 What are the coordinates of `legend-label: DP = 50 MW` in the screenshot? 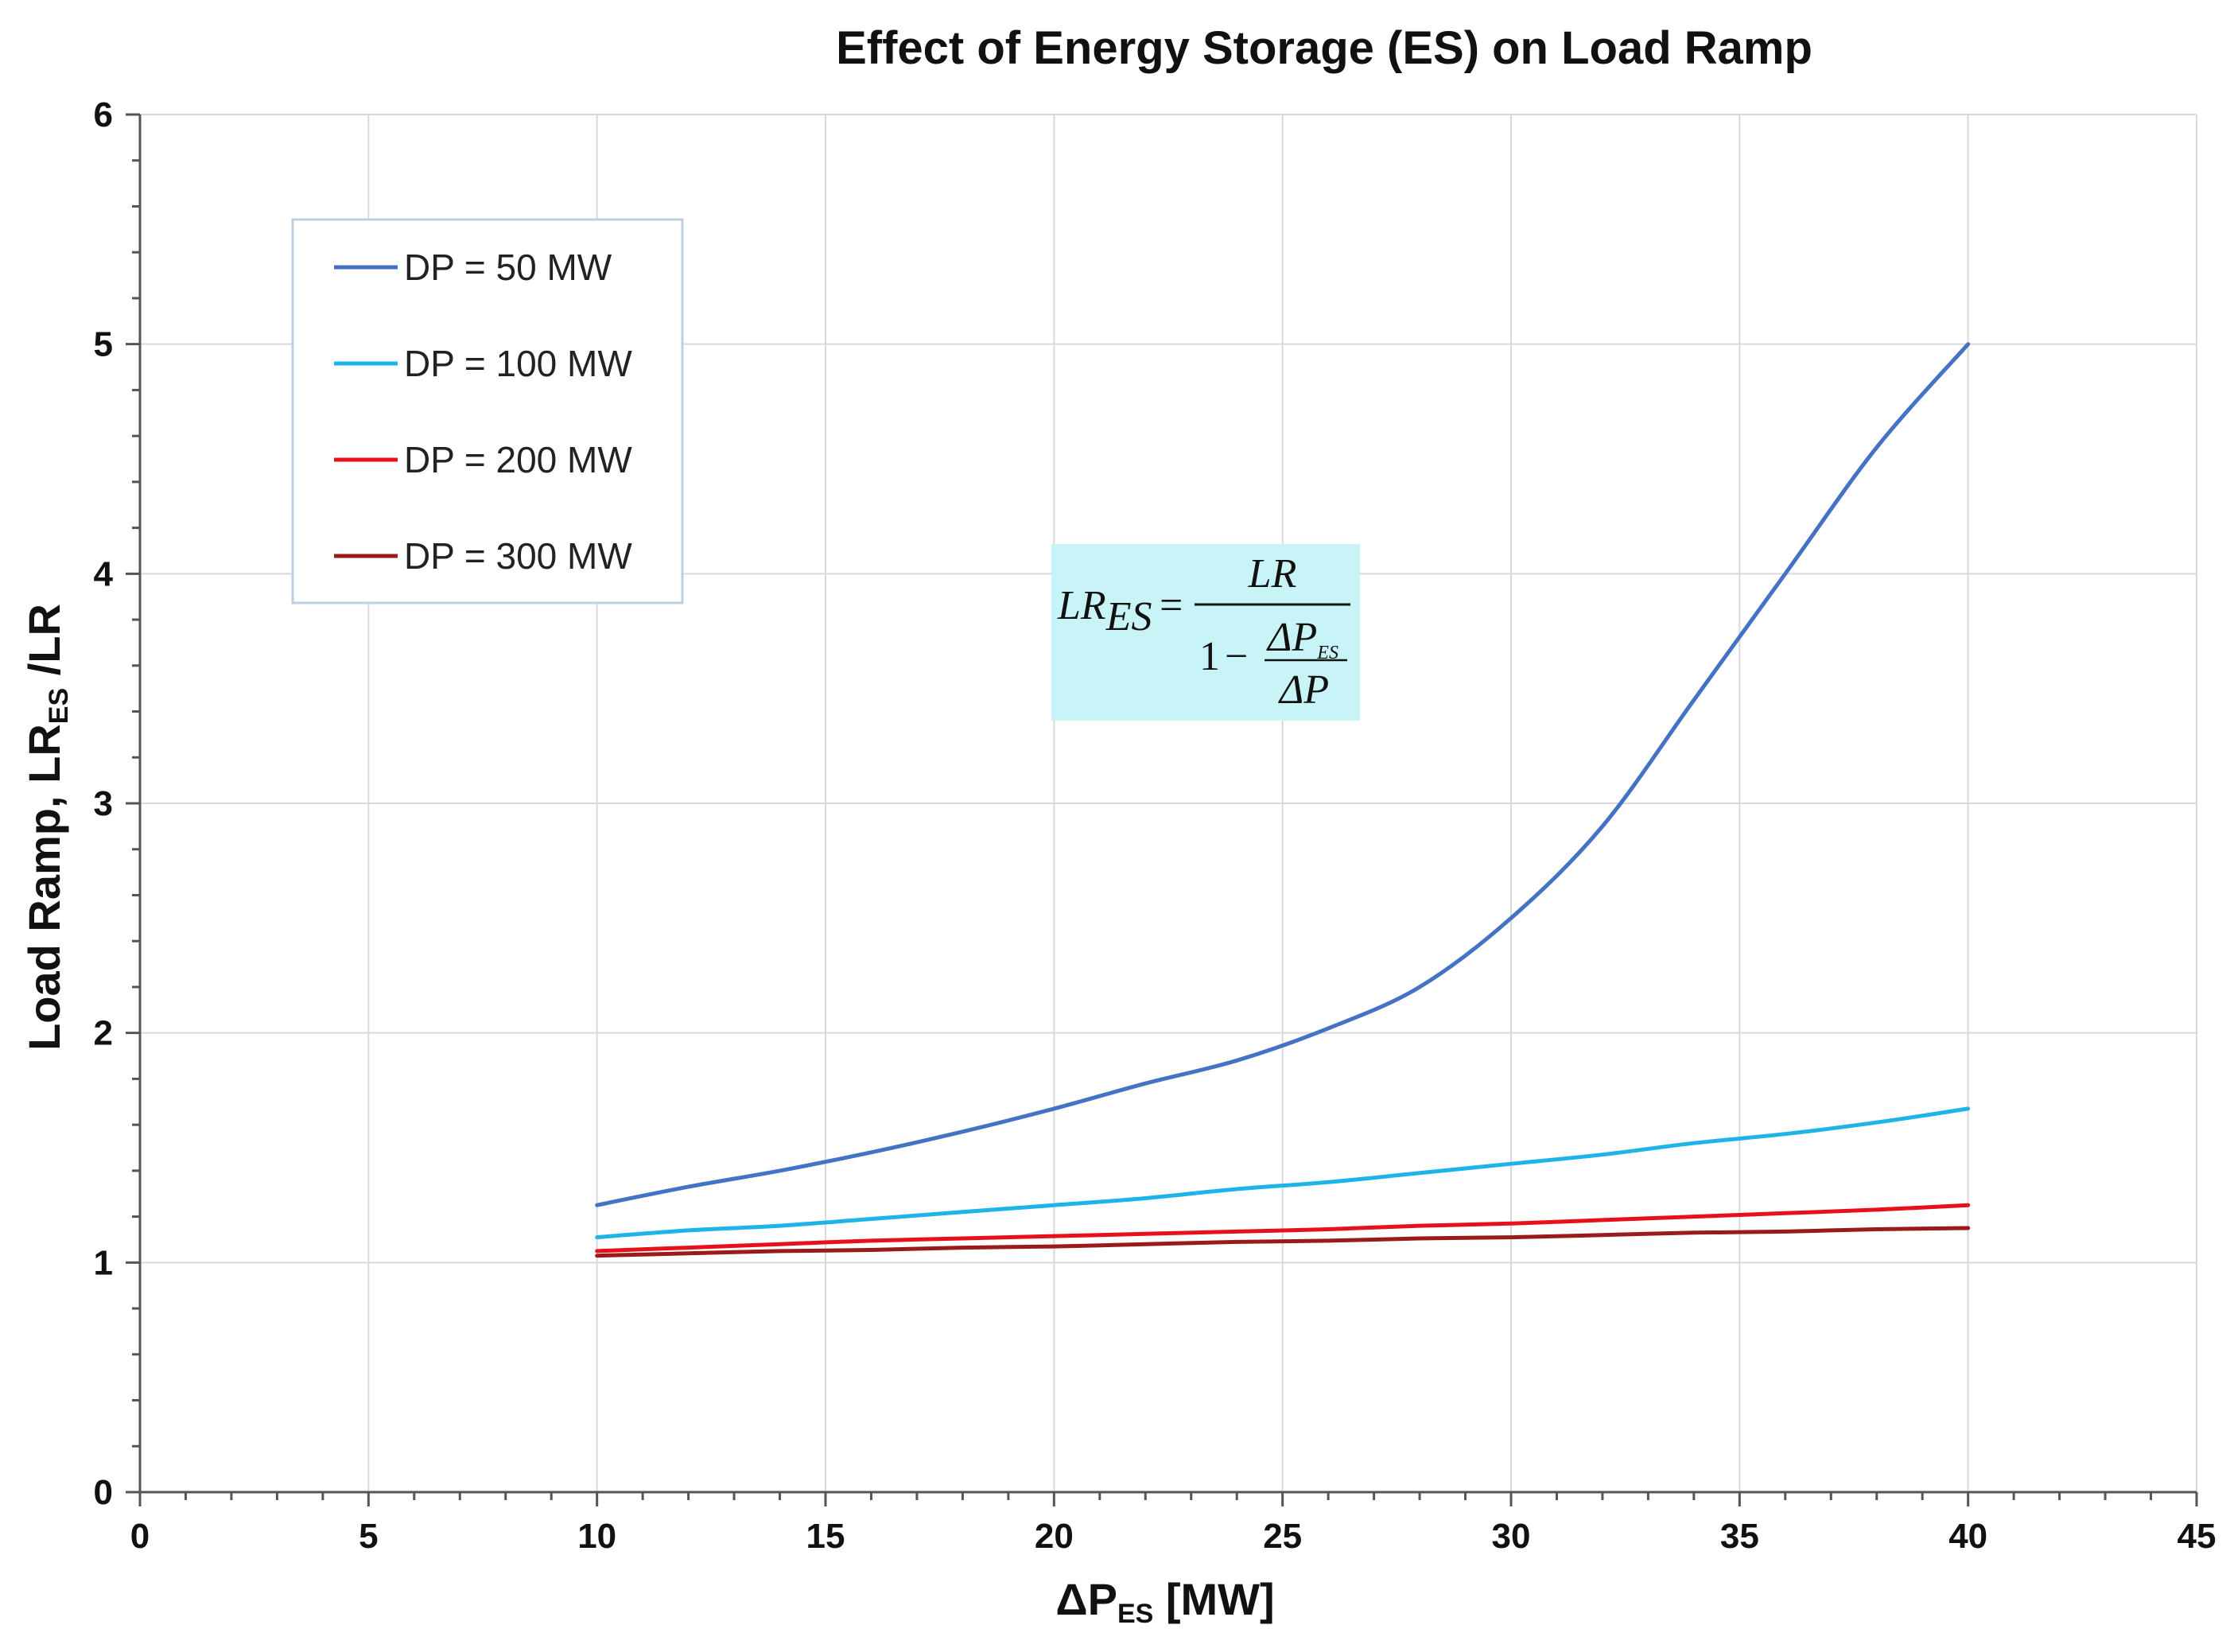 It's located at (508, 267).